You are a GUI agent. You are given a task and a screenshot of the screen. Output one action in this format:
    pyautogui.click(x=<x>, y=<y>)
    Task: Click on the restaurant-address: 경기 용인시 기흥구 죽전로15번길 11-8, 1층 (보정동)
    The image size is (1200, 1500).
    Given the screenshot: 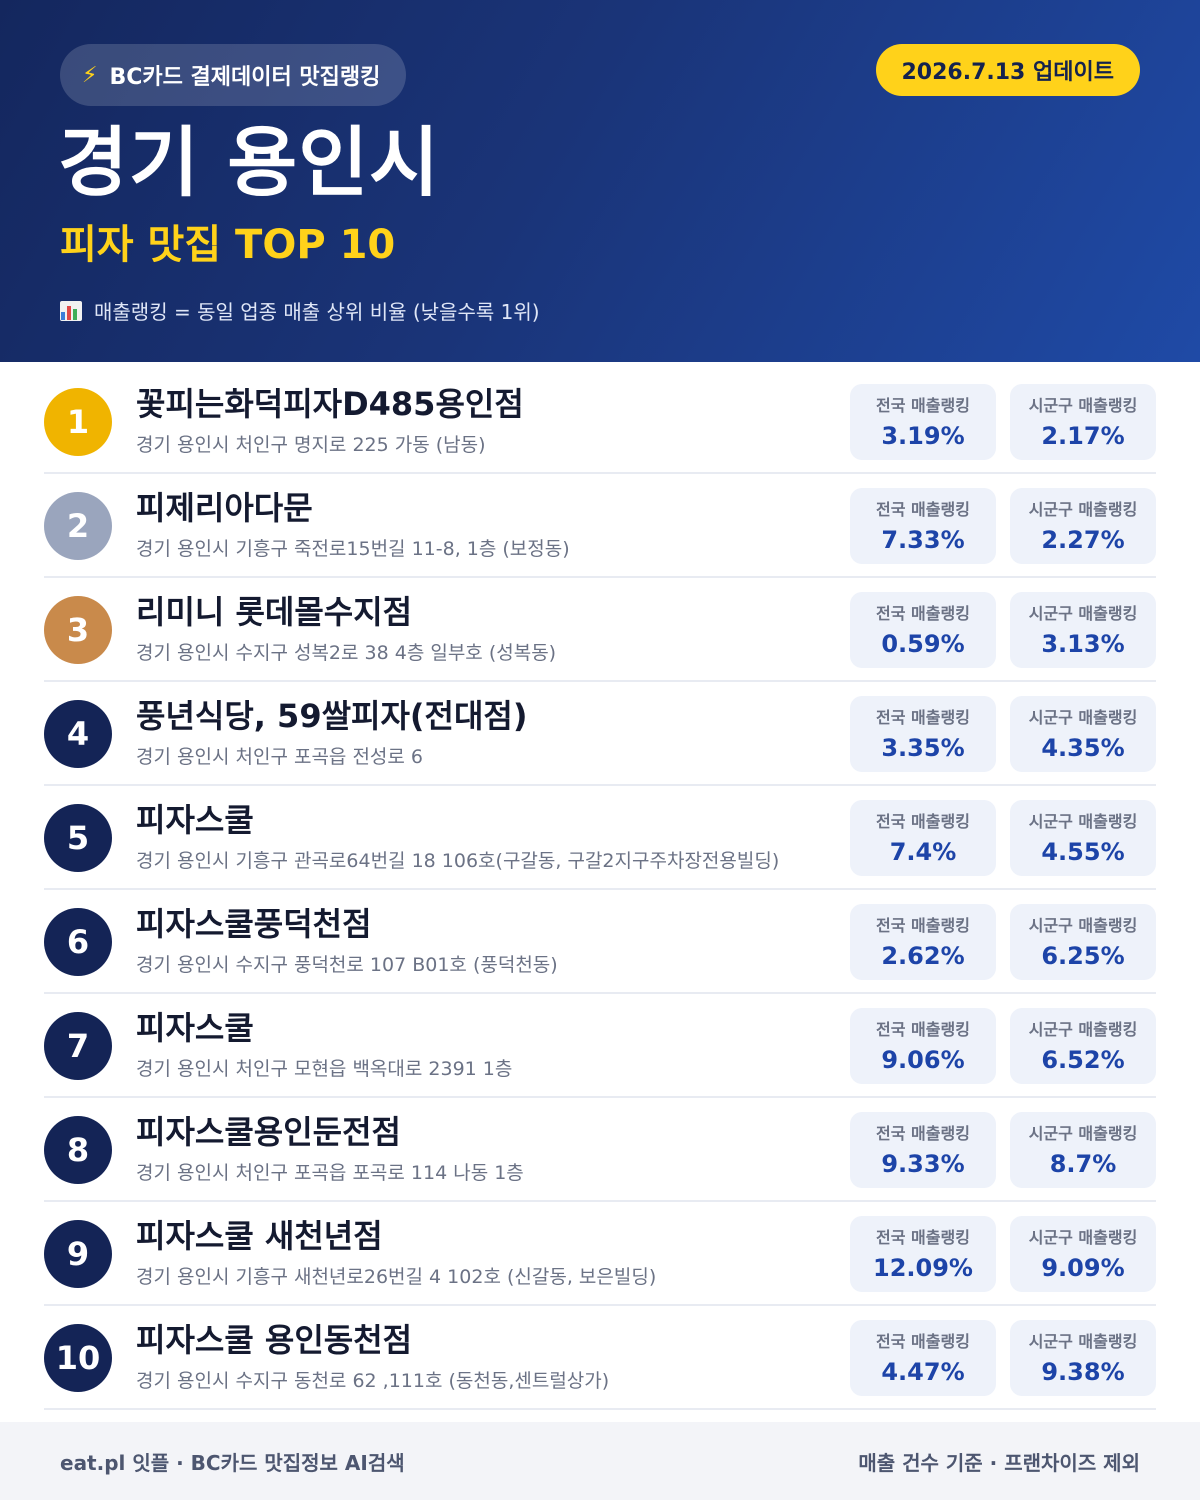 What is the action you would take?
    pyautogui.click(x=353, y=549)
    